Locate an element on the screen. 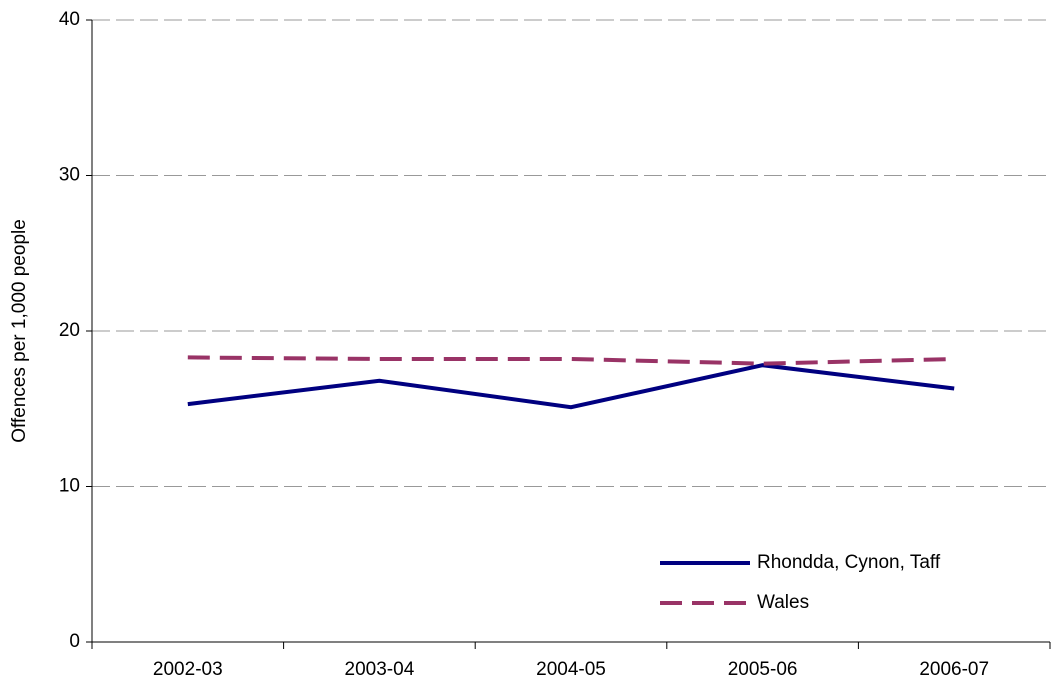 This screenshot has height=693, width=1056. x-tick-label: 2002-03 is located at coordinates (188, 669).